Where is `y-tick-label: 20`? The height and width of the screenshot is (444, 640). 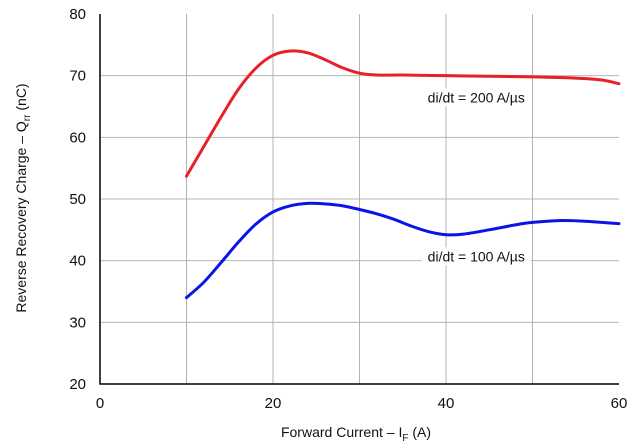 y-tick-label: 20 is located at coordinates (77, 384).